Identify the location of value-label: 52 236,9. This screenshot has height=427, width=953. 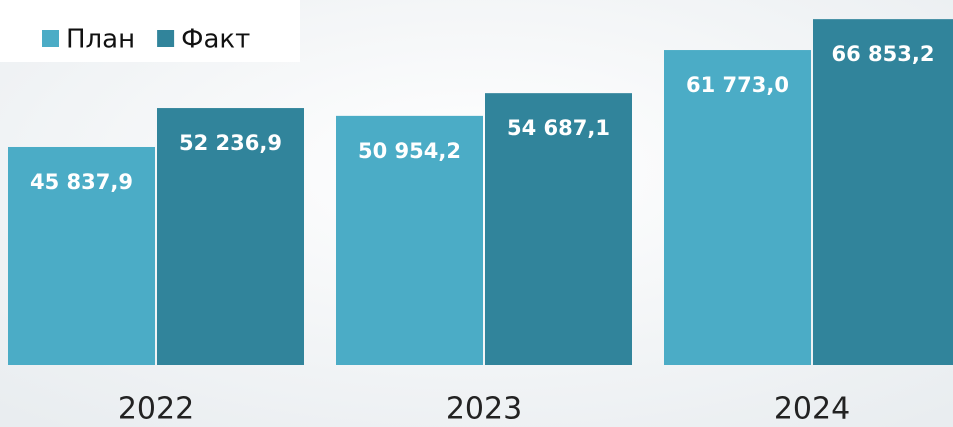
(230, 143).